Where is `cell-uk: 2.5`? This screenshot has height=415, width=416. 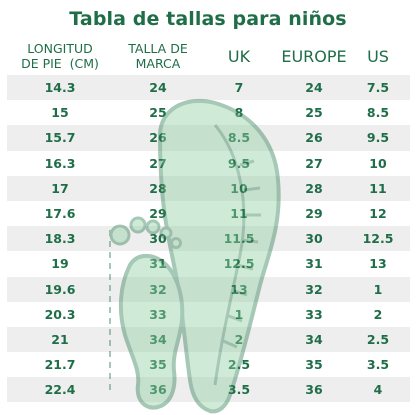 cell-uk: 2.5 is located at coordinates (239, 365).